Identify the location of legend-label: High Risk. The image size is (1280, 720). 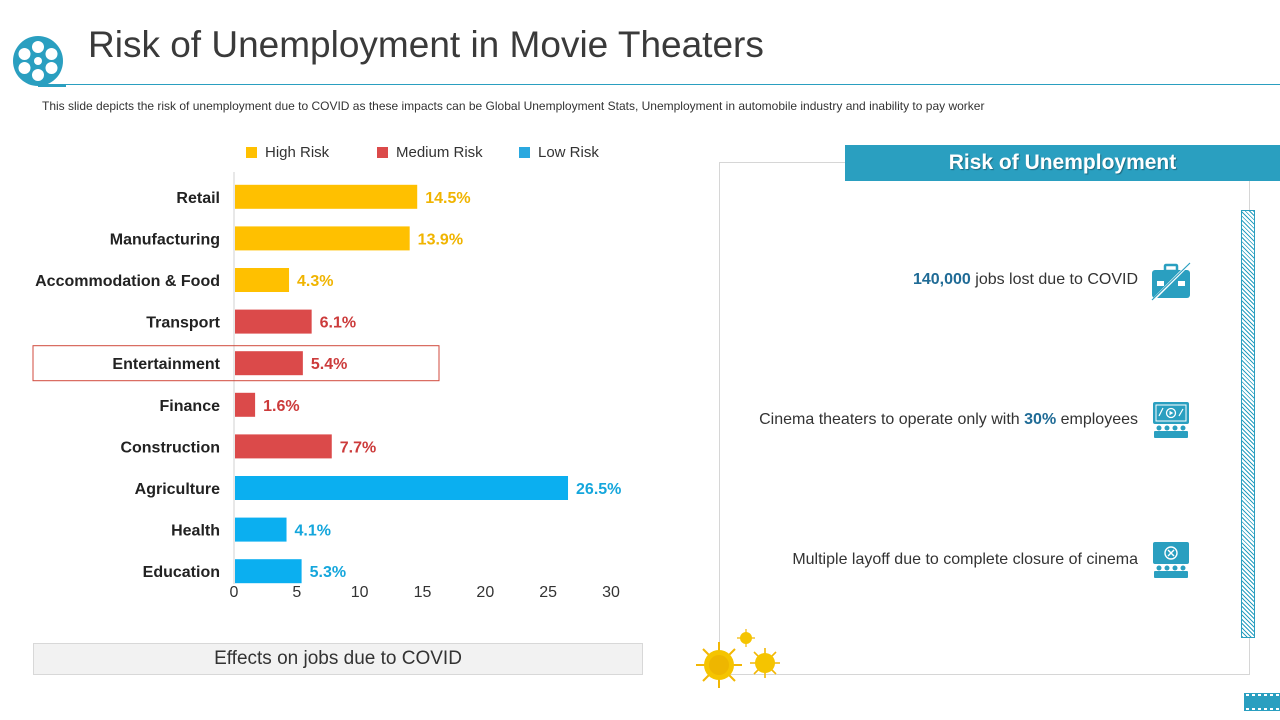
(297, 152).